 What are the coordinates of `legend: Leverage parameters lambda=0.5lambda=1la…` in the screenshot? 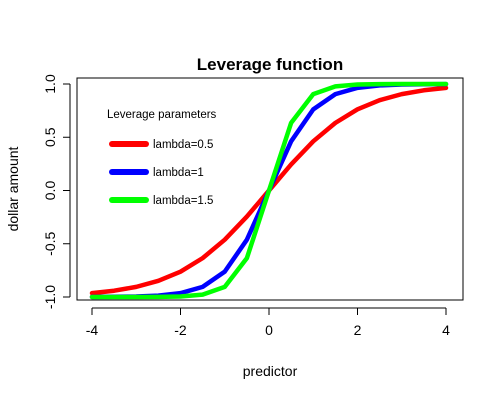 It's located at (162, 158).